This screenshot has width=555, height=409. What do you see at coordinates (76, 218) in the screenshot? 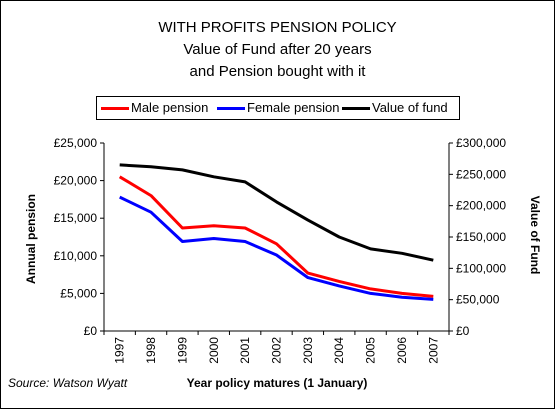
I see `left-tick-label: £15,000` at bounding box center [76, 218].